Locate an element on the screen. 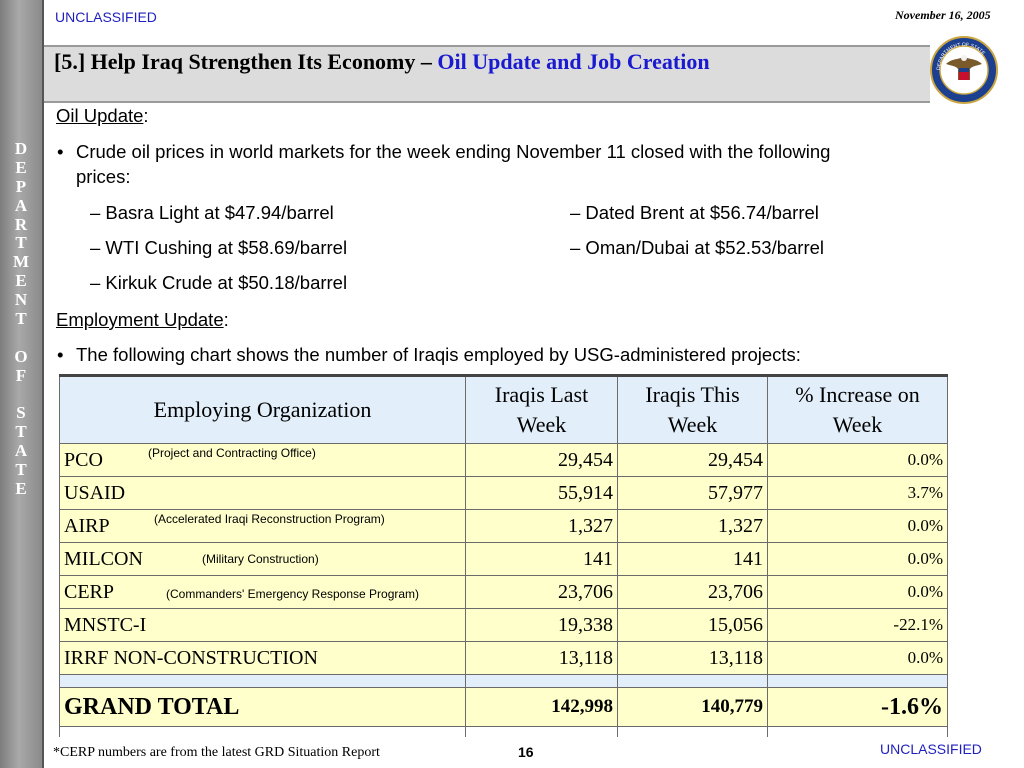  sidebar-letter: D is located at coordinates (21, 148).